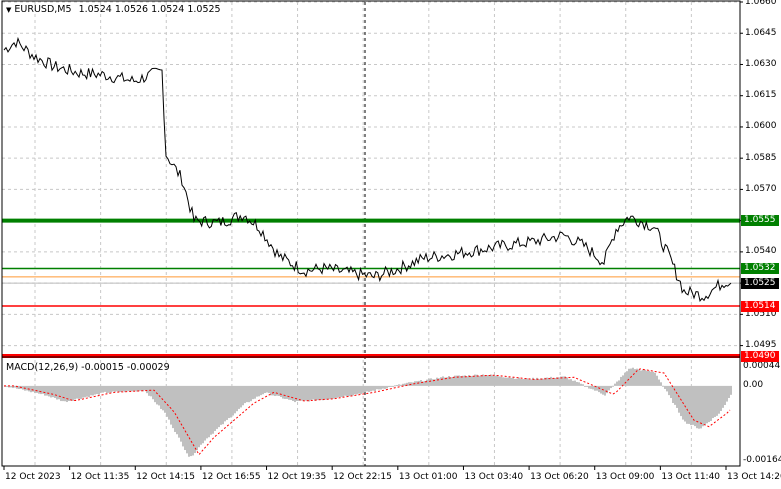 The width and height of the screenshot is (781, 489). What do you see at coordinates (9, 10) in the screenshot?
I see `triangle-down-icon: ▼` at bounding box center [9, 10].